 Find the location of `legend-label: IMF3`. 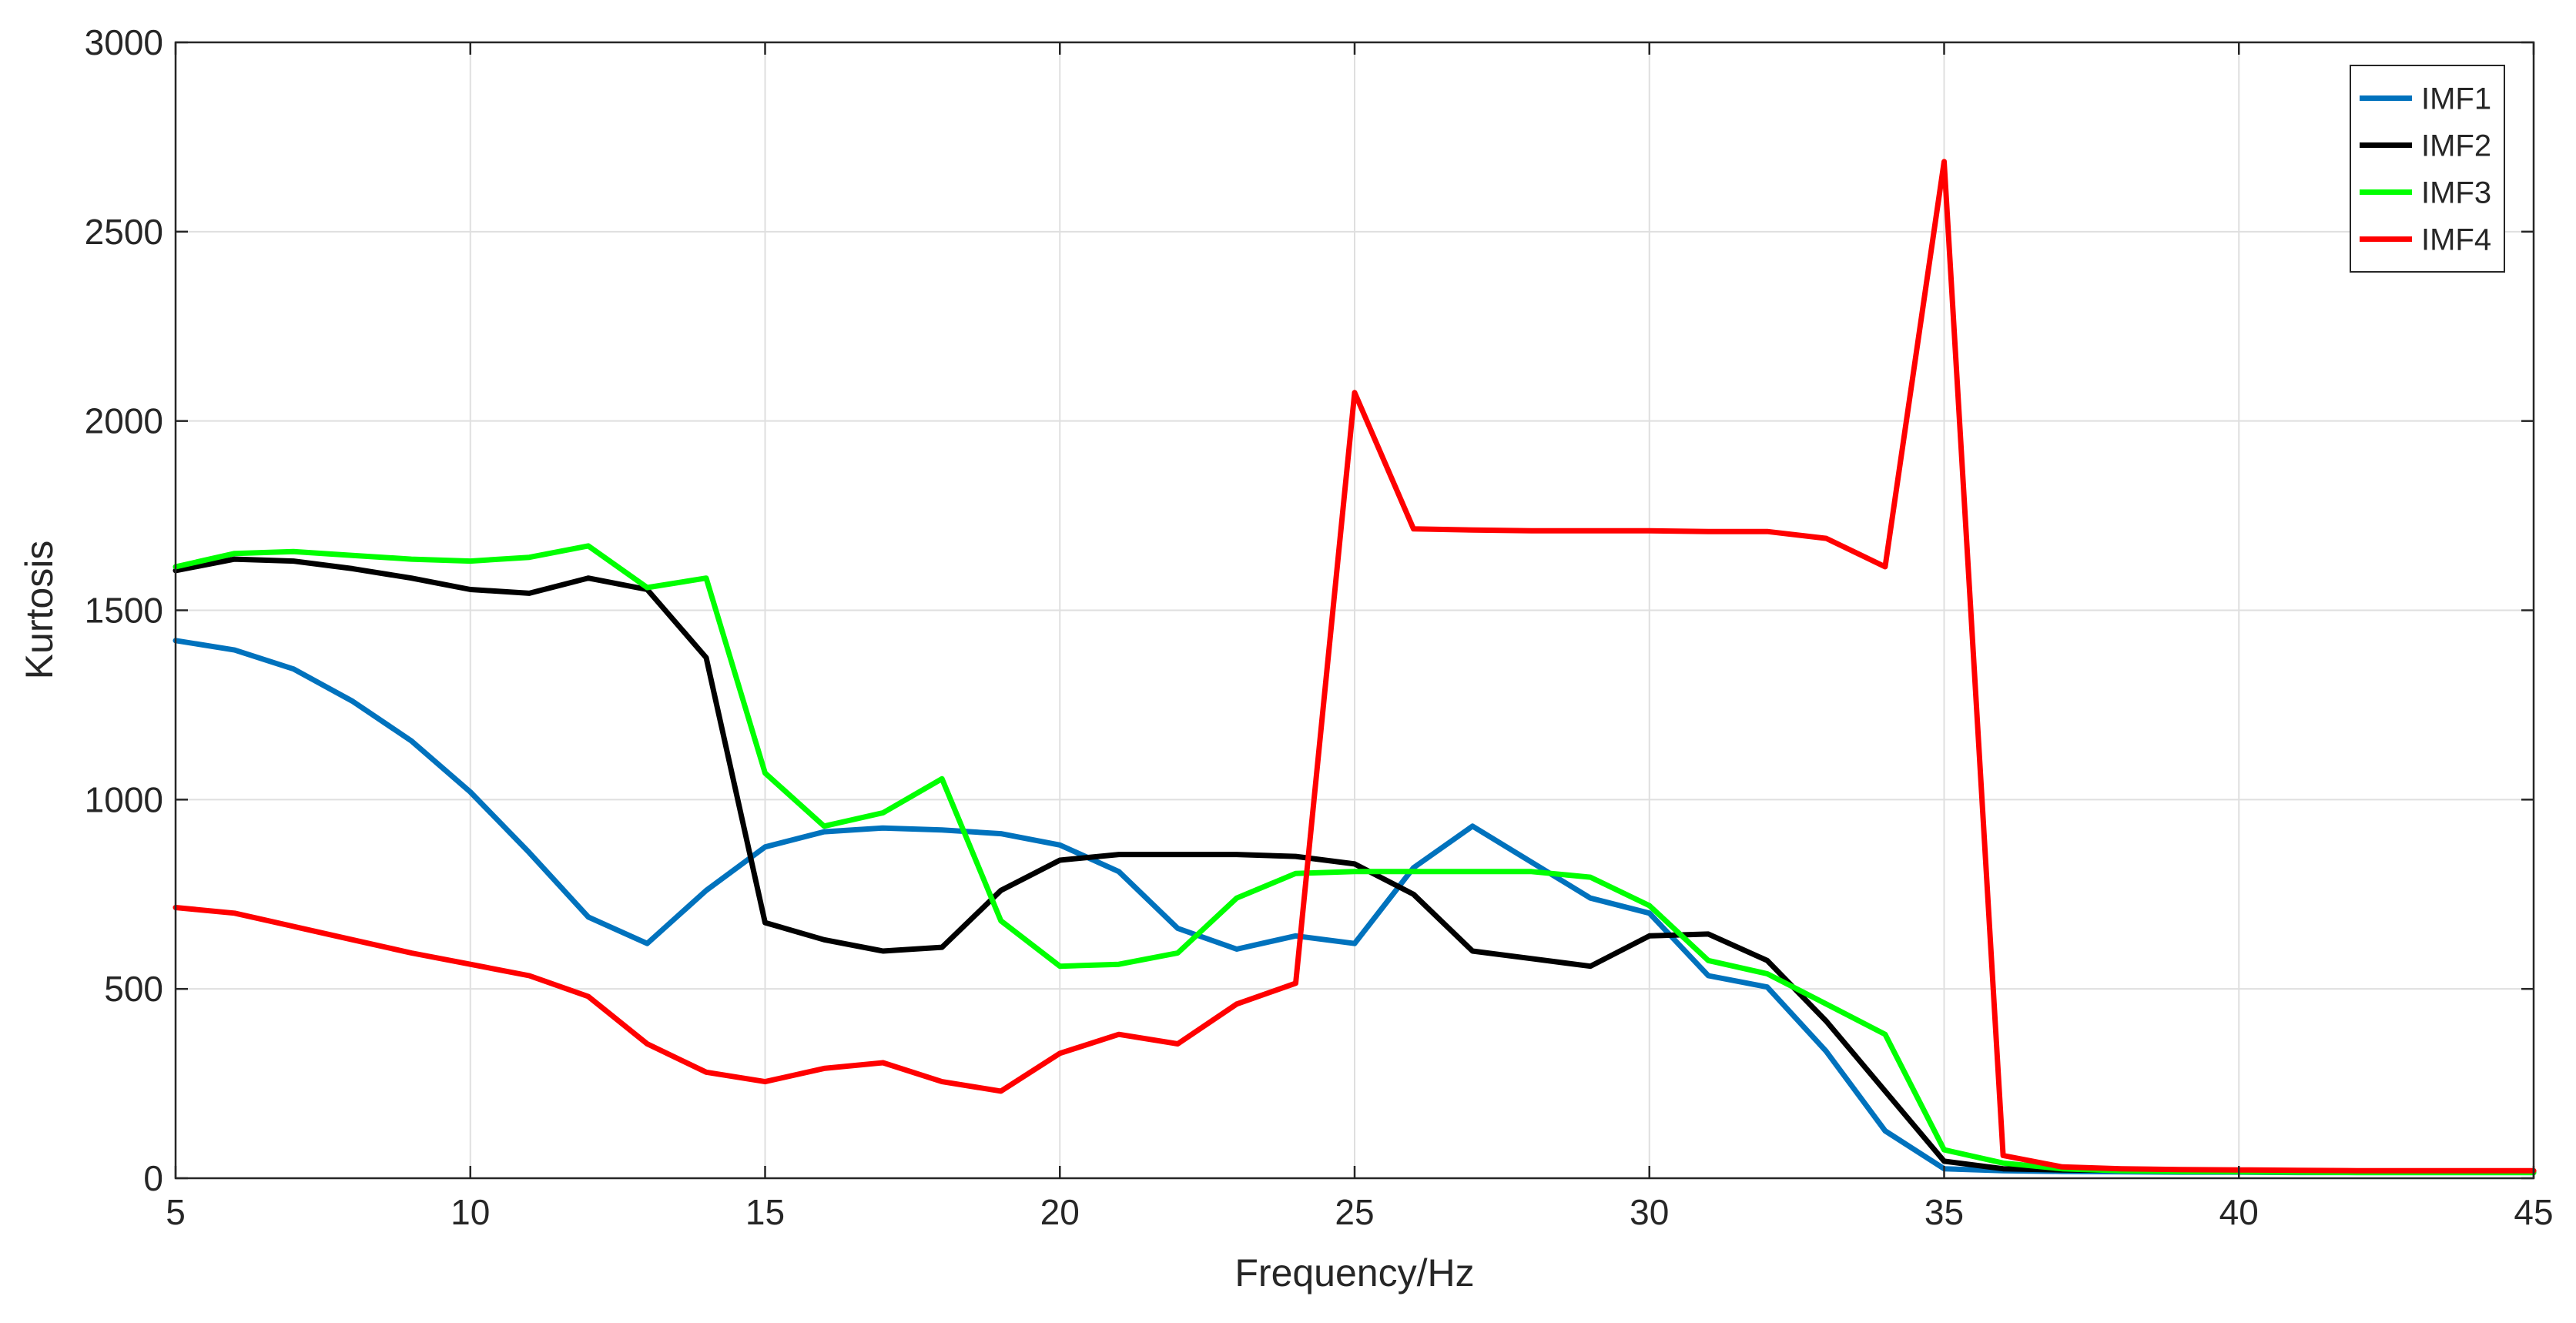

legend-label: IMF3 is located at coordinates (2456, 193).